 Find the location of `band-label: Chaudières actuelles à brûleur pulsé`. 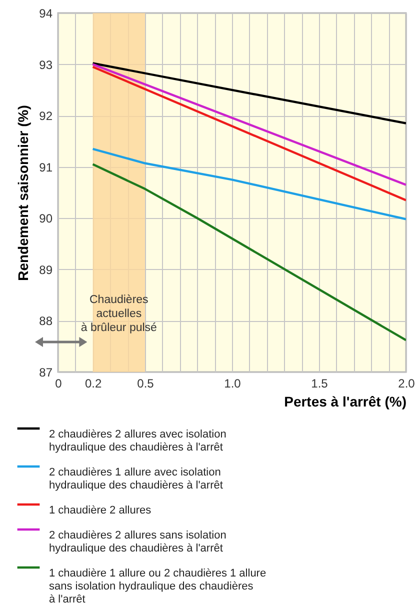

band-label: Chaudières actuelles à brûleur pulsé is located at coordinates (118, 314).